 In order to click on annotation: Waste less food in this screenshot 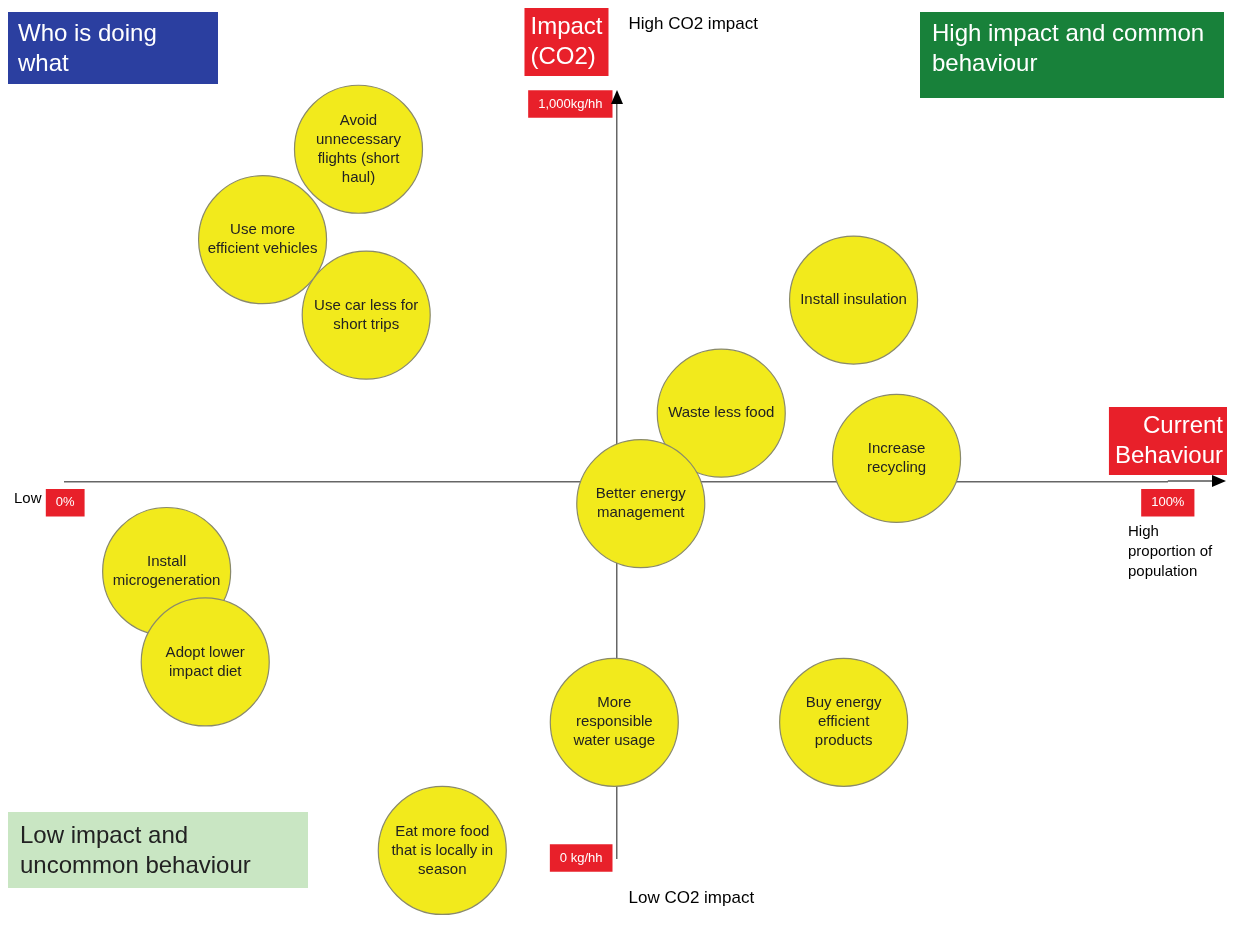, I will do `click(721, 412)`.